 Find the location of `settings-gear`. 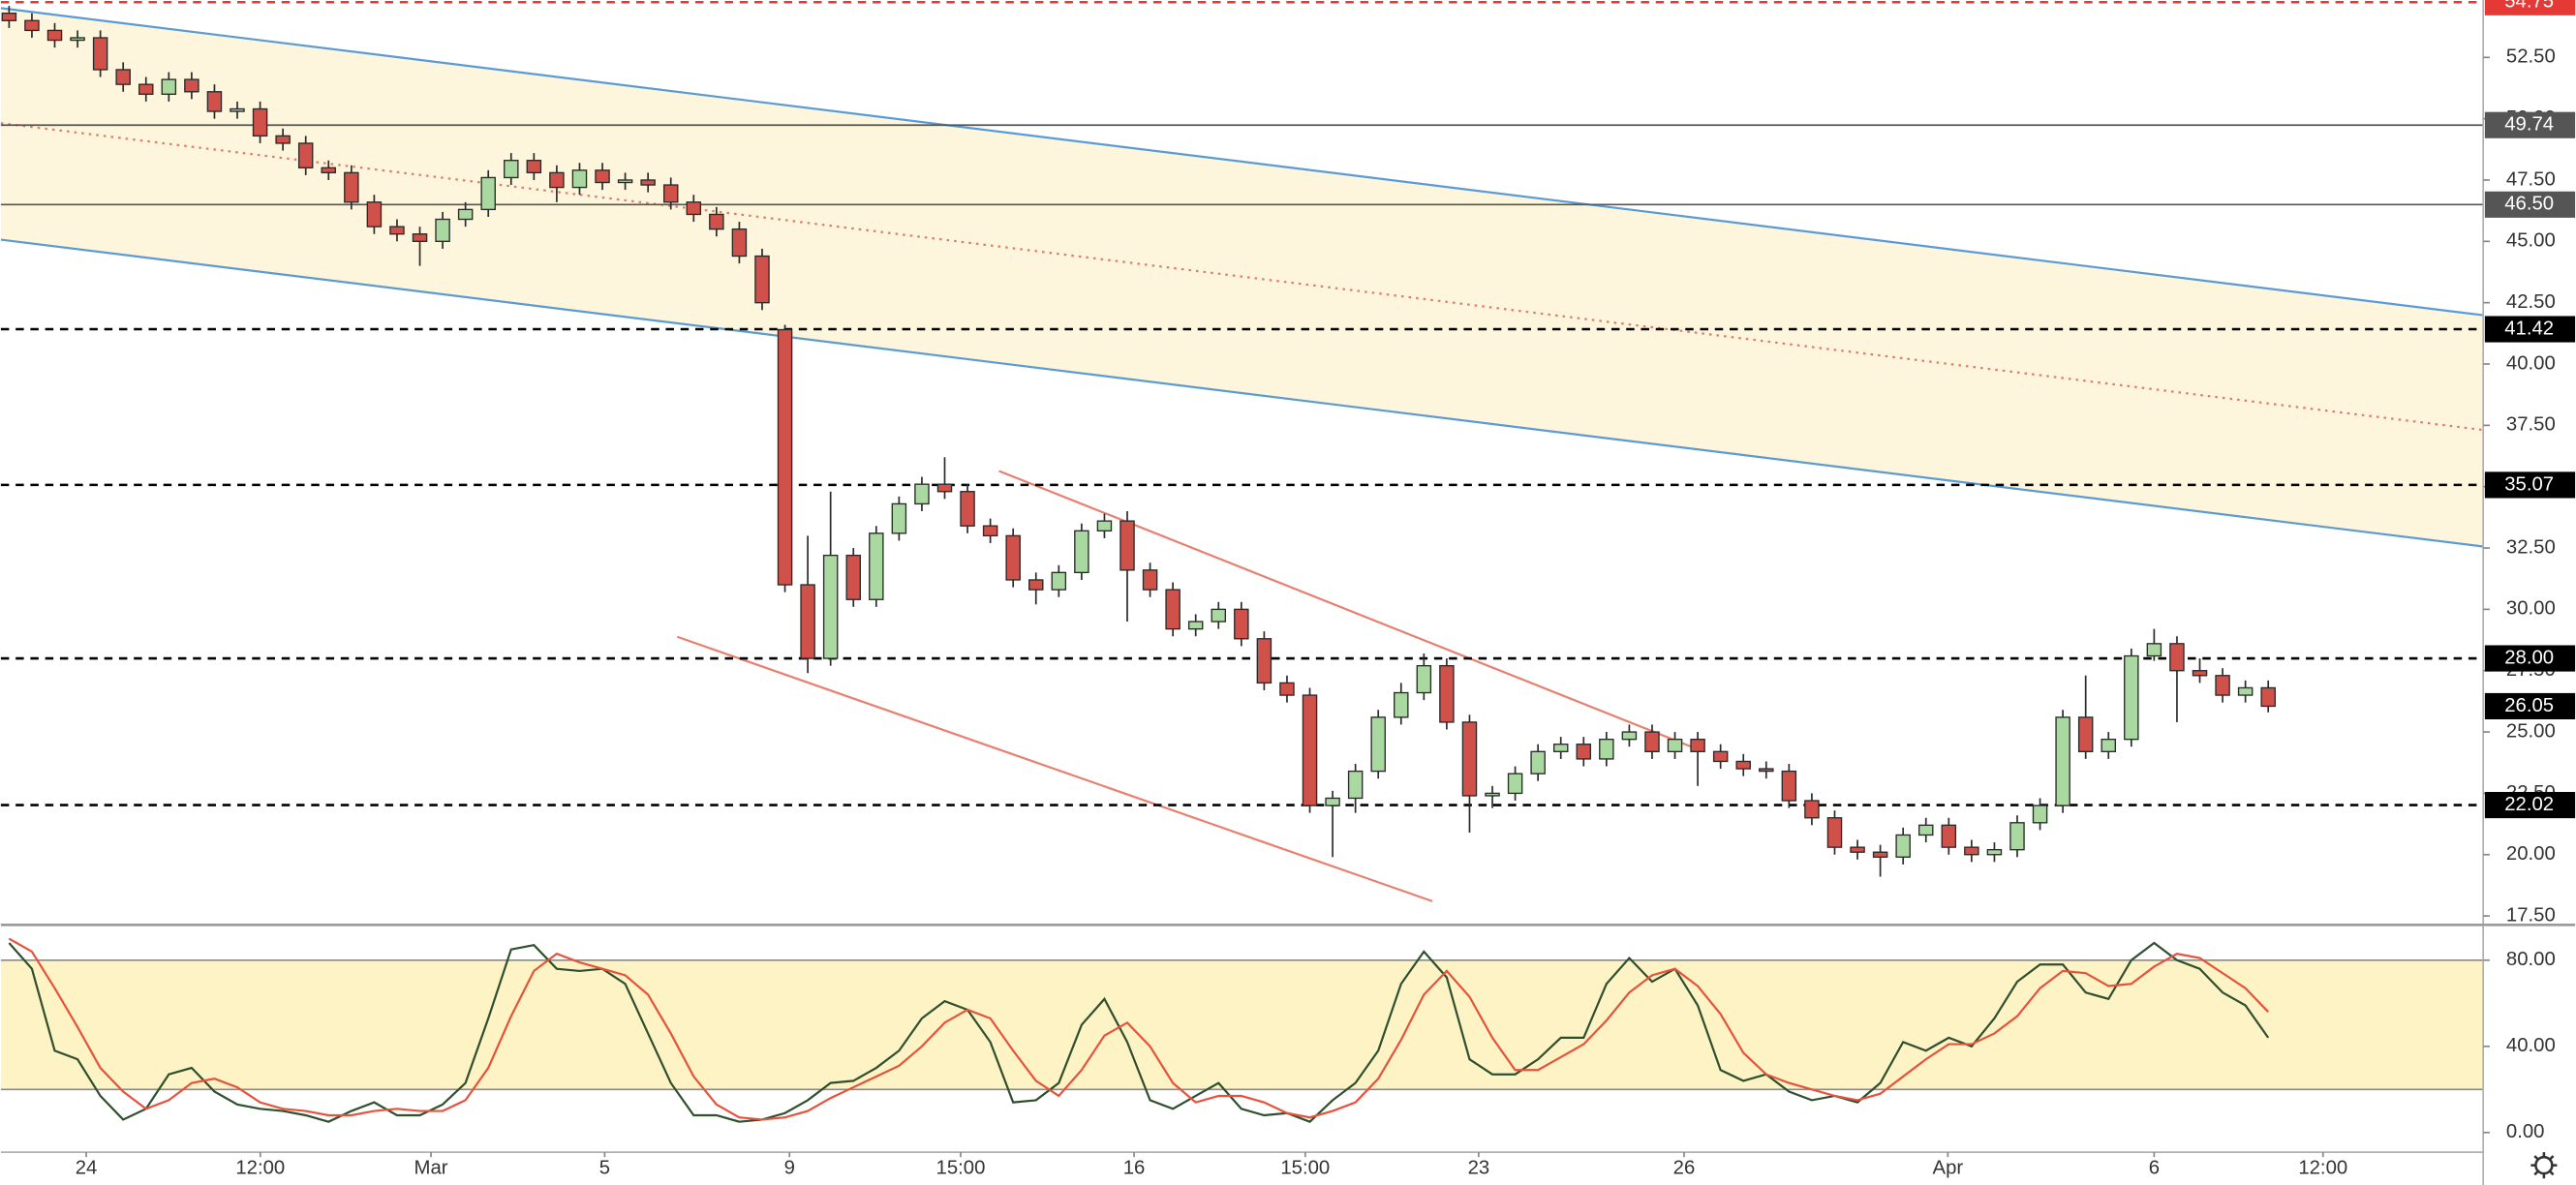

settings-gear is located at coordinates (2544, 1165).